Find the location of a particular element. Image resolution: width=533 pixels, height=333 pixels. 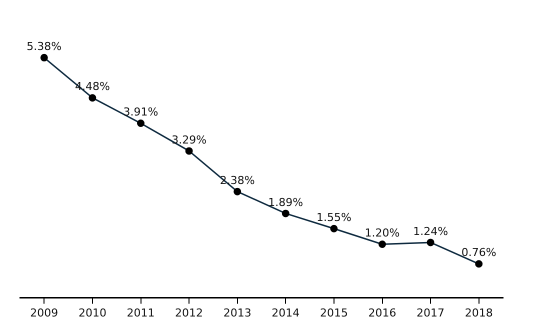

data-label: 1.24% is located at coordinates (430, 231).